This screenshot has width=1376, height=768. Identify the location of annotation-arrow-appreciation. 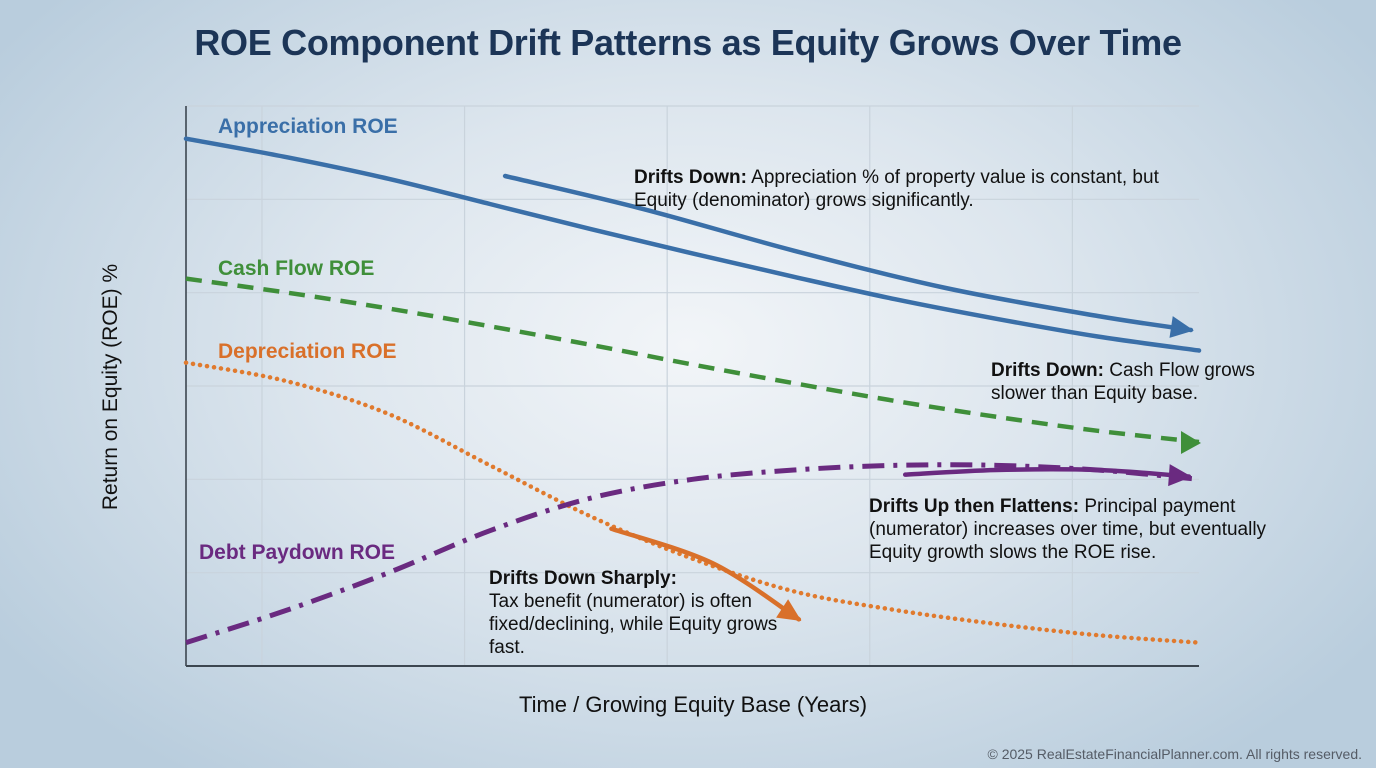
(848, 253).